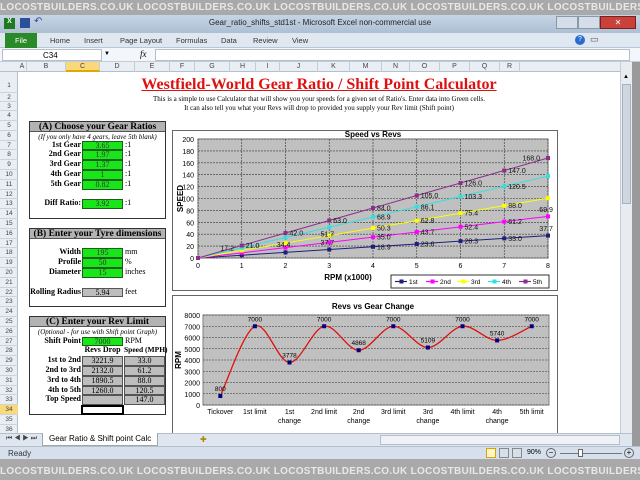  What do you see at coordinates (9, 312) in the screenshot?
I see `row-header-24: 24` at bounding box center [9, 312].